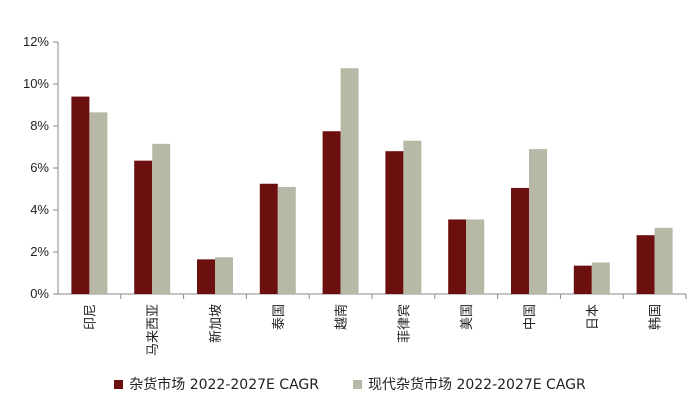  Describe the element at coordinates (39, 167) in the screenshot. I see `y-tick-label: 6%` at that location.